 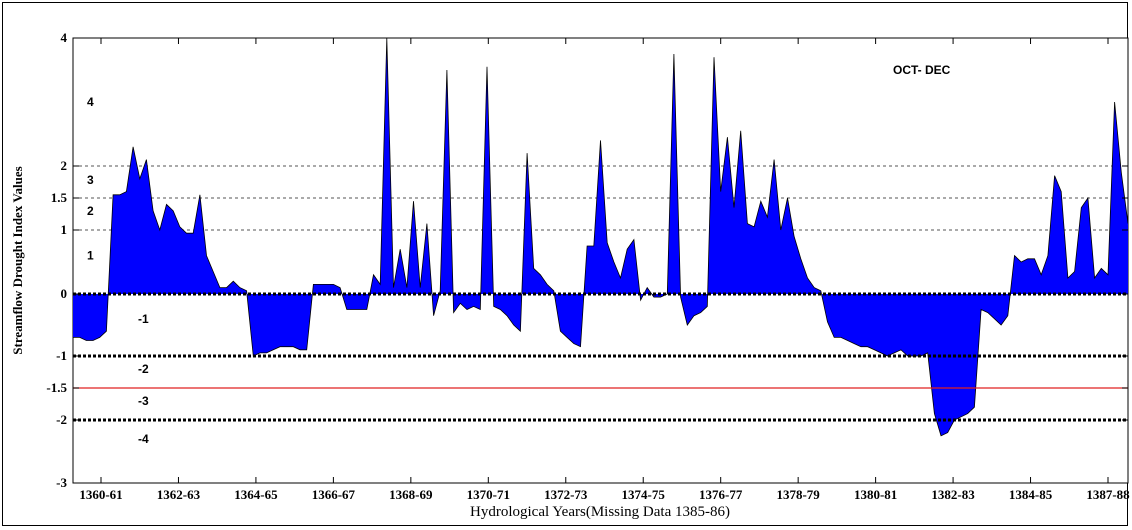 I want to click on drought-class-label: 3, so click(x=90, y=180).